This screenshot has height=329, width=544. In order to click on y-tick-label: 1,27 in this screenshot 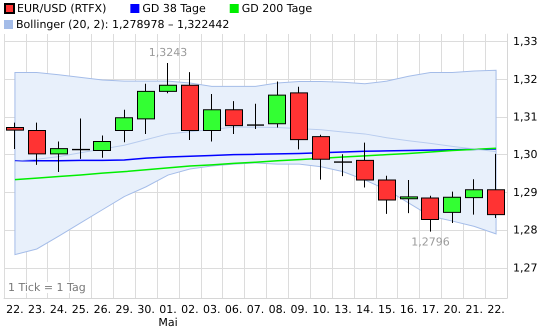, I will do `click(525, 267)`.